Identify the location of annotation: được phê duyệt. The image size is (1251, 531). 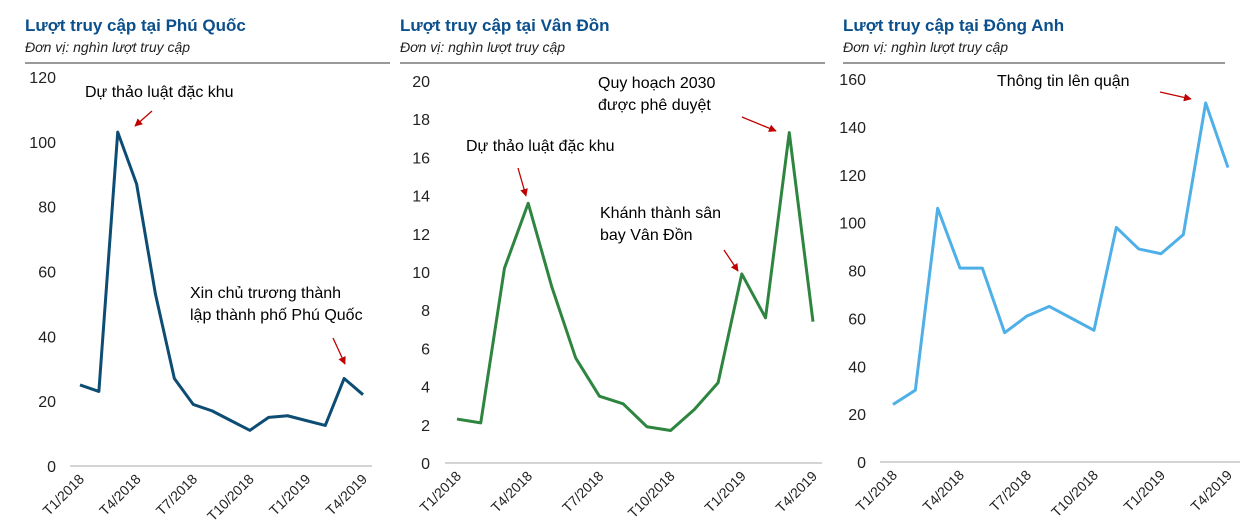
(654, 105).